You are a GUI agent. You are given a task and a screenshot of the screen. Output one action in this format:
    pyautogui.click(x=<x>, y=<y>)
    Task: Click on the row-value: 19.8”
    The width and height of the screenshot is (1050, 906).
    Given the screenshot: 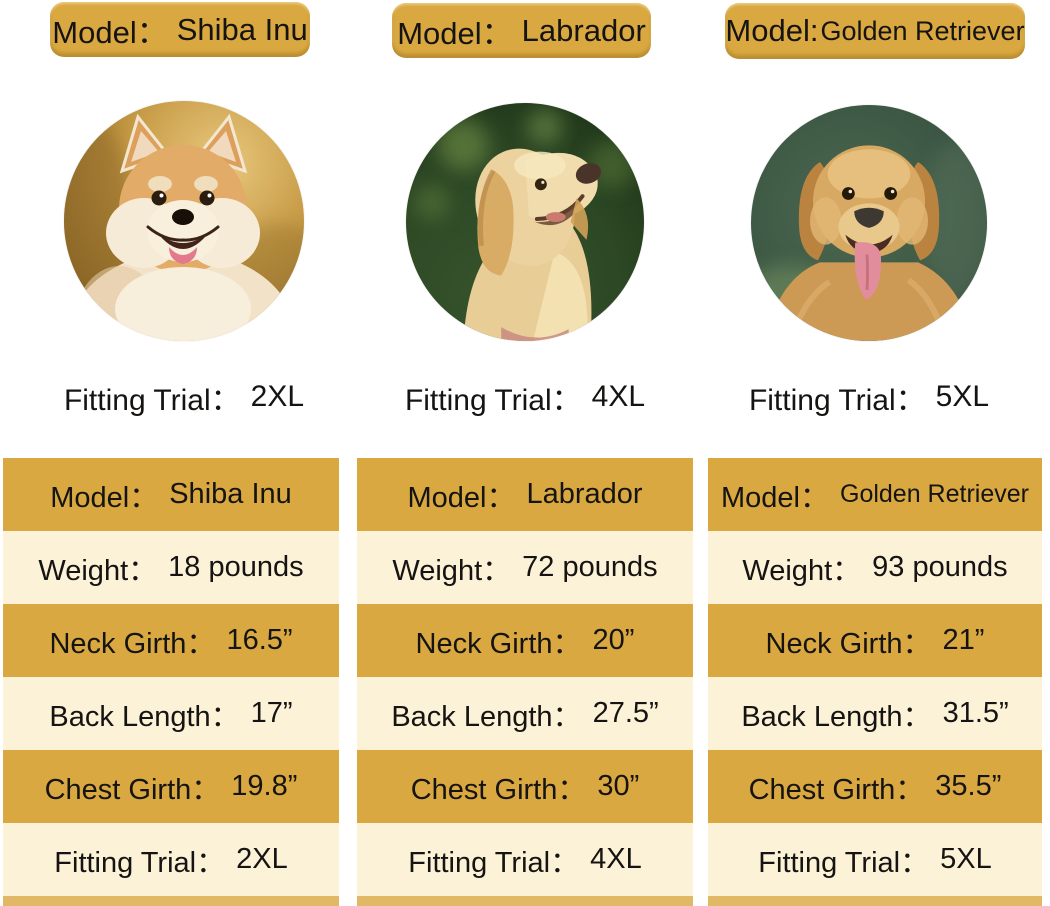 What is the action you would take?
    pyautogui.click(x=264, y=786)
    